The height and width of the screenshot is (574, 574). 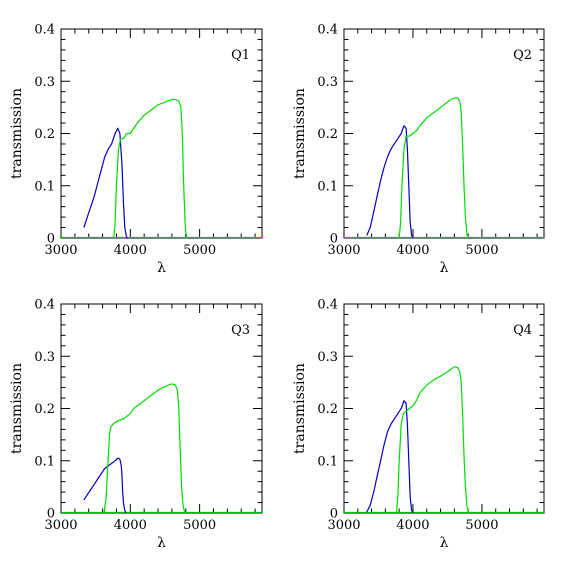 I want to click on panel-label: Q4, so click(x=522, y=330).